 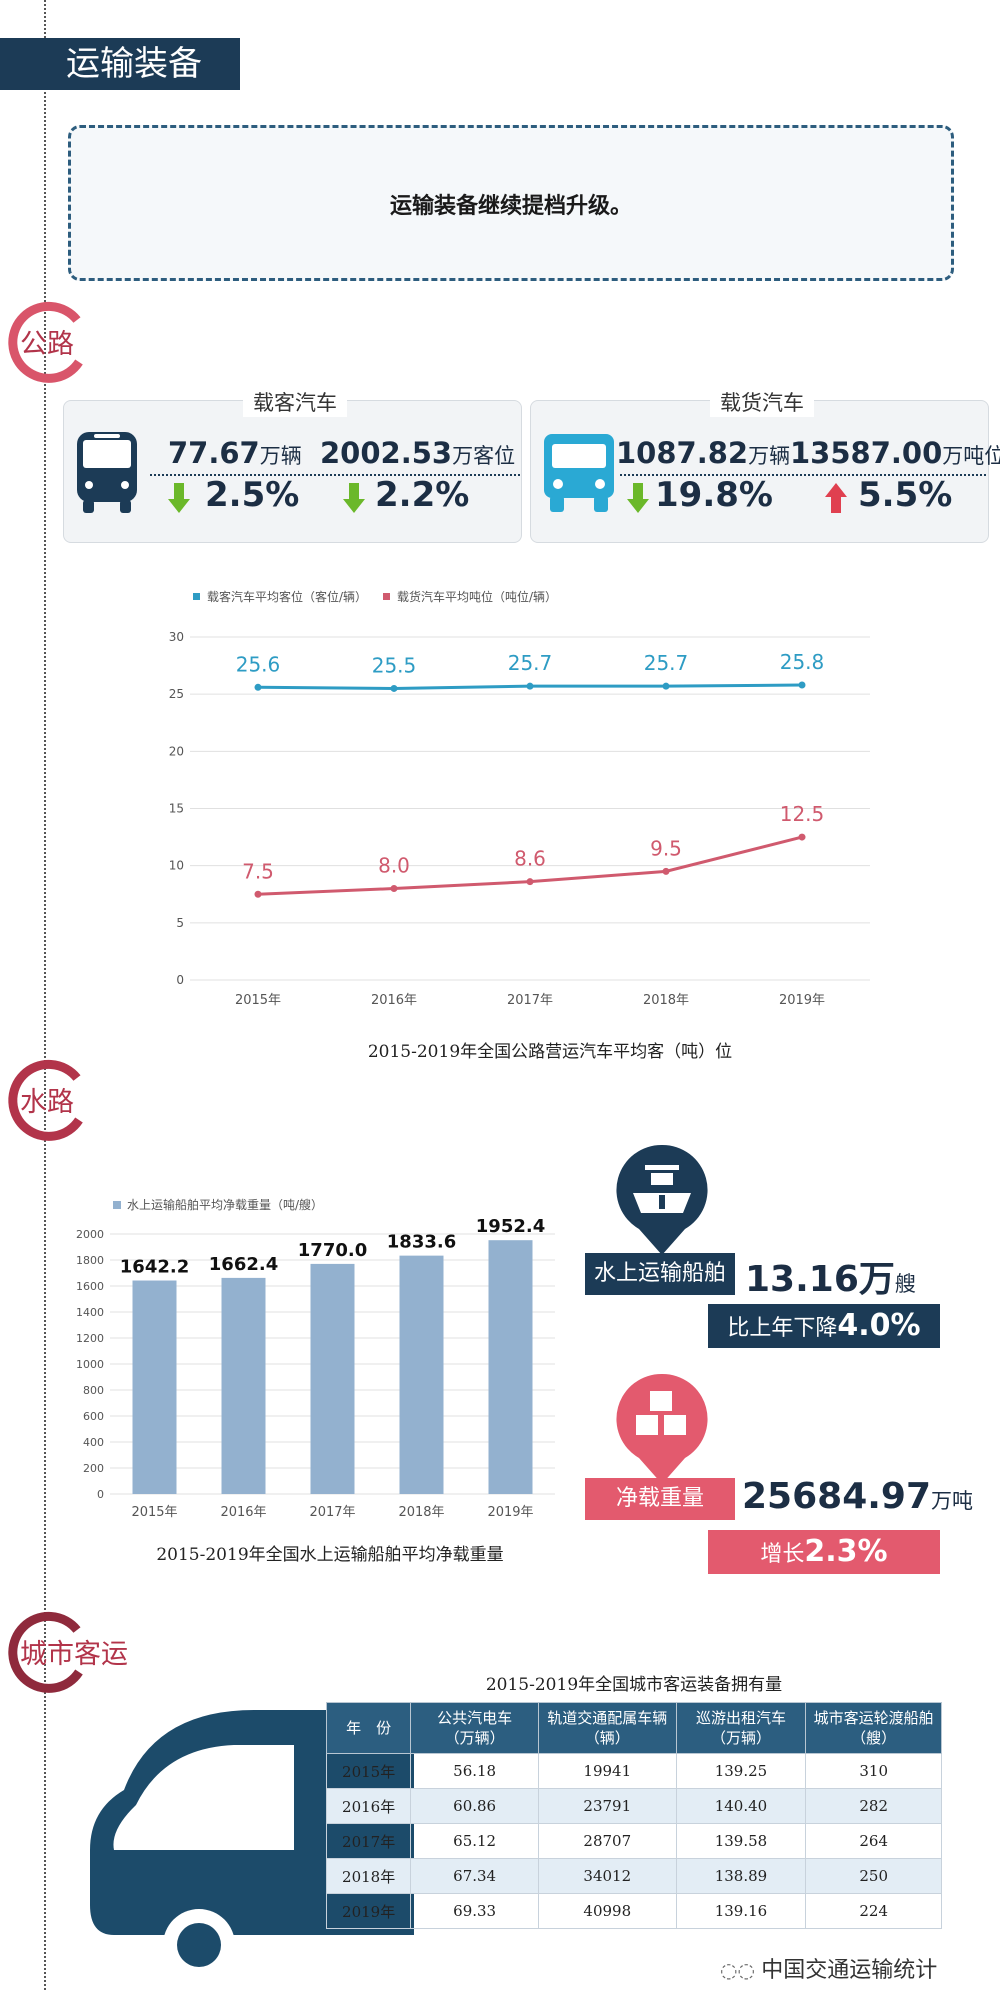 What do you see at coordinates (368, 1876) in the screenshot?
I see `cell-year: 2018年` at bounding box center [368, 1876].